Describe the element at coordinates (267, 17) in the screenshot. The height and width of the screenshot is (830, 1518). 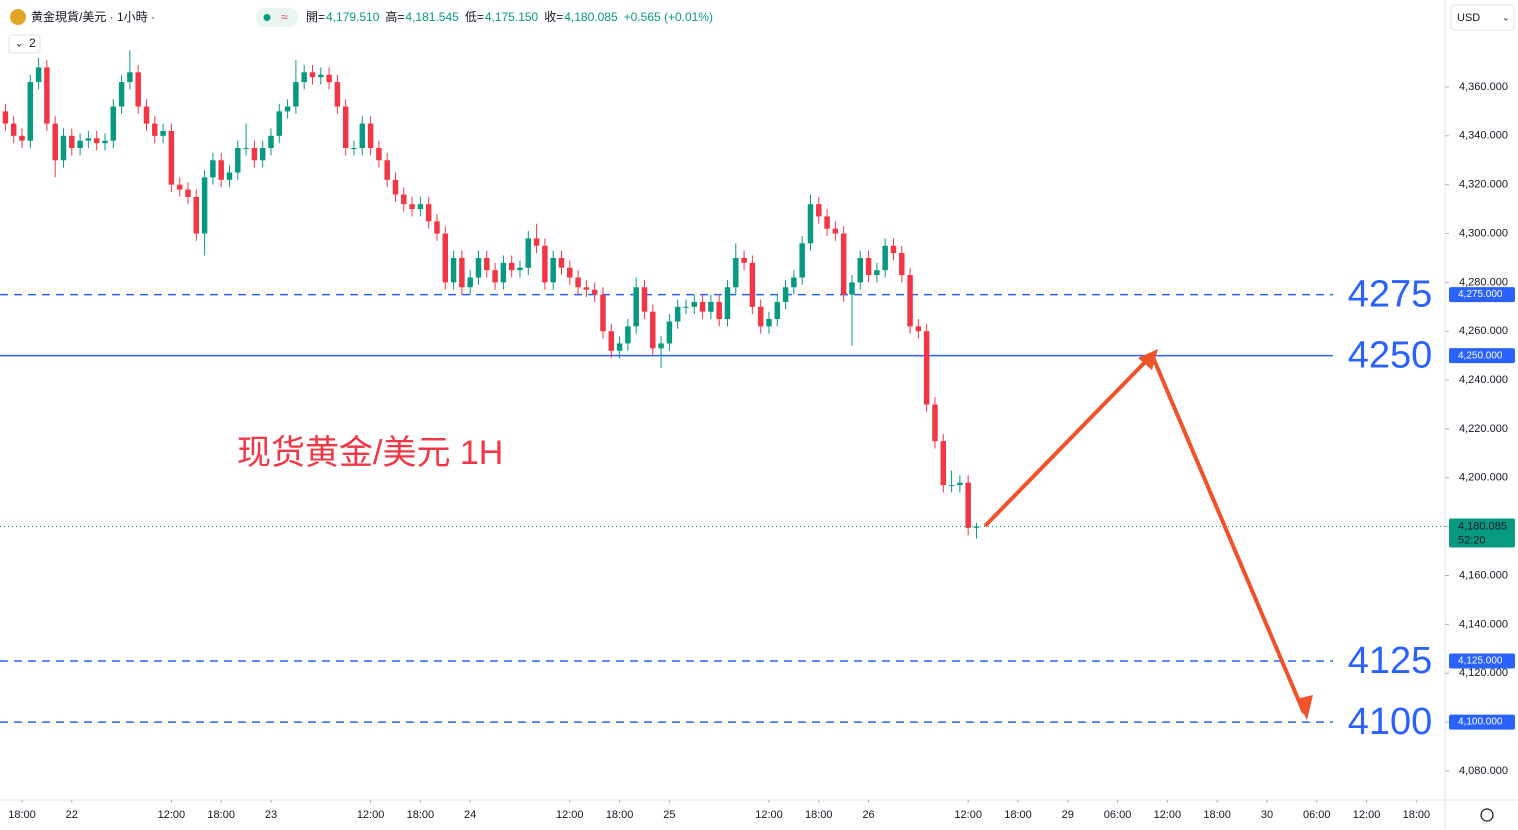
I see `status-dot` at that location.